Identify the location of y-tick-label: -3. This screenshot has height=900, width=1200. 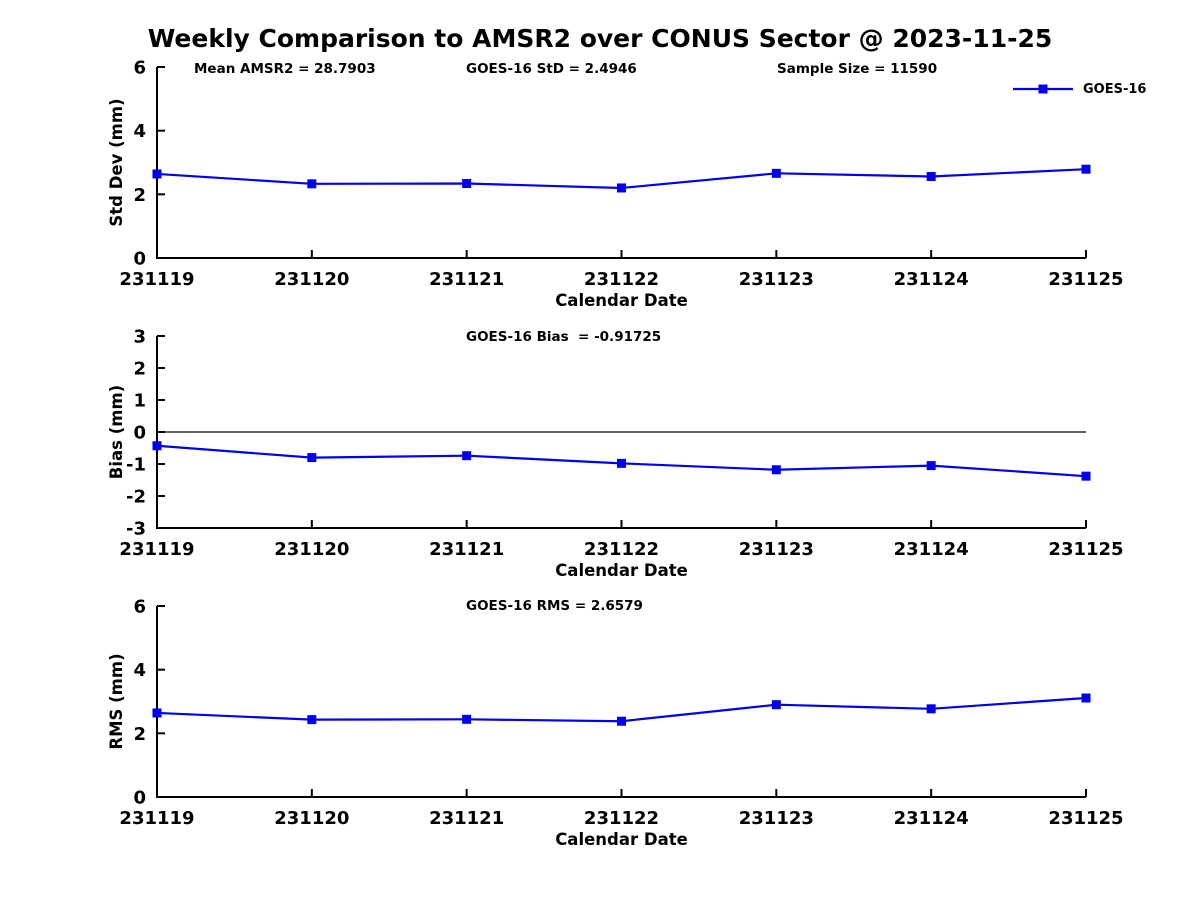
(136, 529).